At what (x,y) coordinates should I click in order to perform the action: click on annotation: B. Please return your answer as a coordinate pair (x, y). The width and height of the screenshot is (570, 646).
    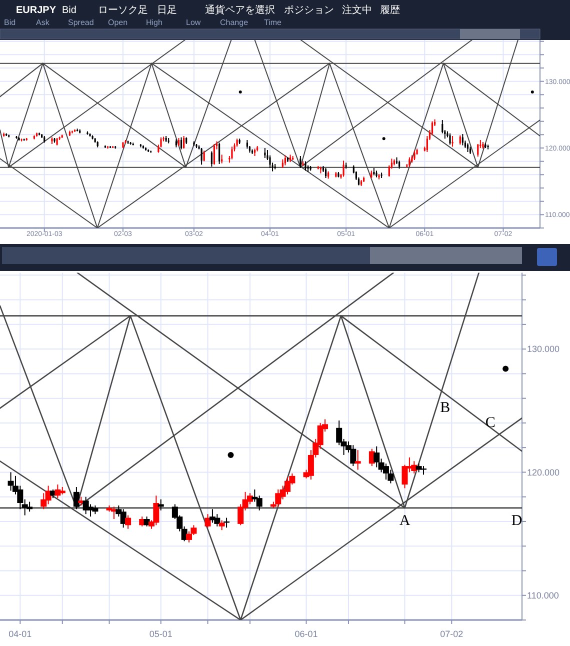
    Looking at the image, I should click on (445, 408).